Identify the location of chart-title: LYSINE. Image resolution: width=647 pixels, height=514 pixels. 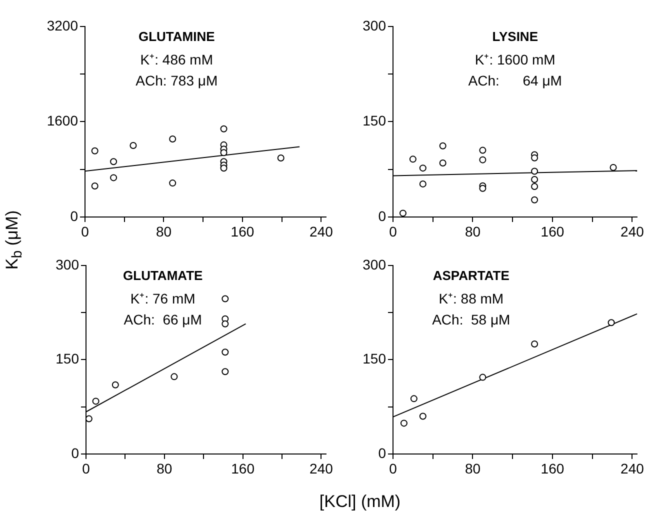
(515, 36).